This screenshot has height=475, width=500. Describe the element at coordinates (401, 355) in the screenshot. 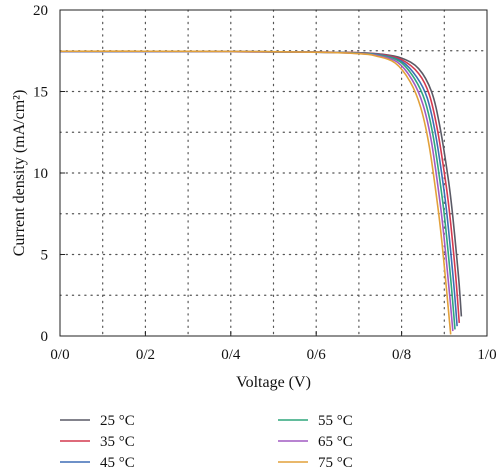

I see `x-tick-label: 0/8` at that location.